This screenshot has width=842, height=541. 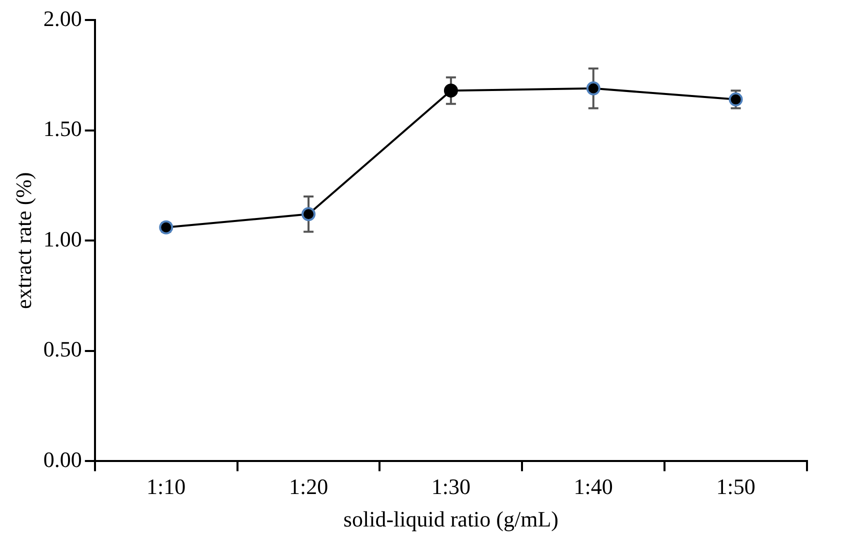 What do you see at coordinates (451, 487) in the screenshot?
I see `x-tick-label: 1:30` at bounding box center [451, 487].